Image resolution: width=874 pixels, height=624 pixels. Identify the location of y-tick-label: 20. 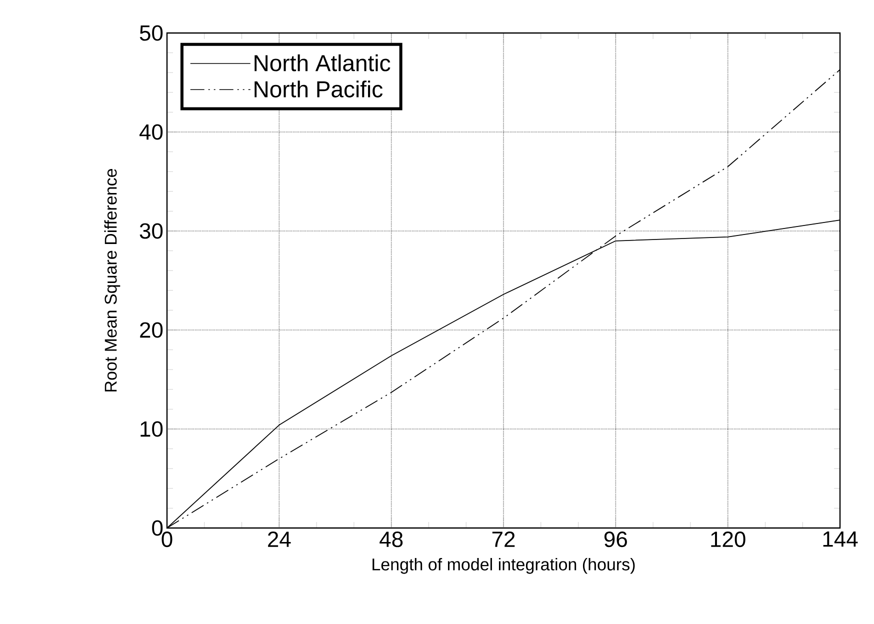
(151, 330).